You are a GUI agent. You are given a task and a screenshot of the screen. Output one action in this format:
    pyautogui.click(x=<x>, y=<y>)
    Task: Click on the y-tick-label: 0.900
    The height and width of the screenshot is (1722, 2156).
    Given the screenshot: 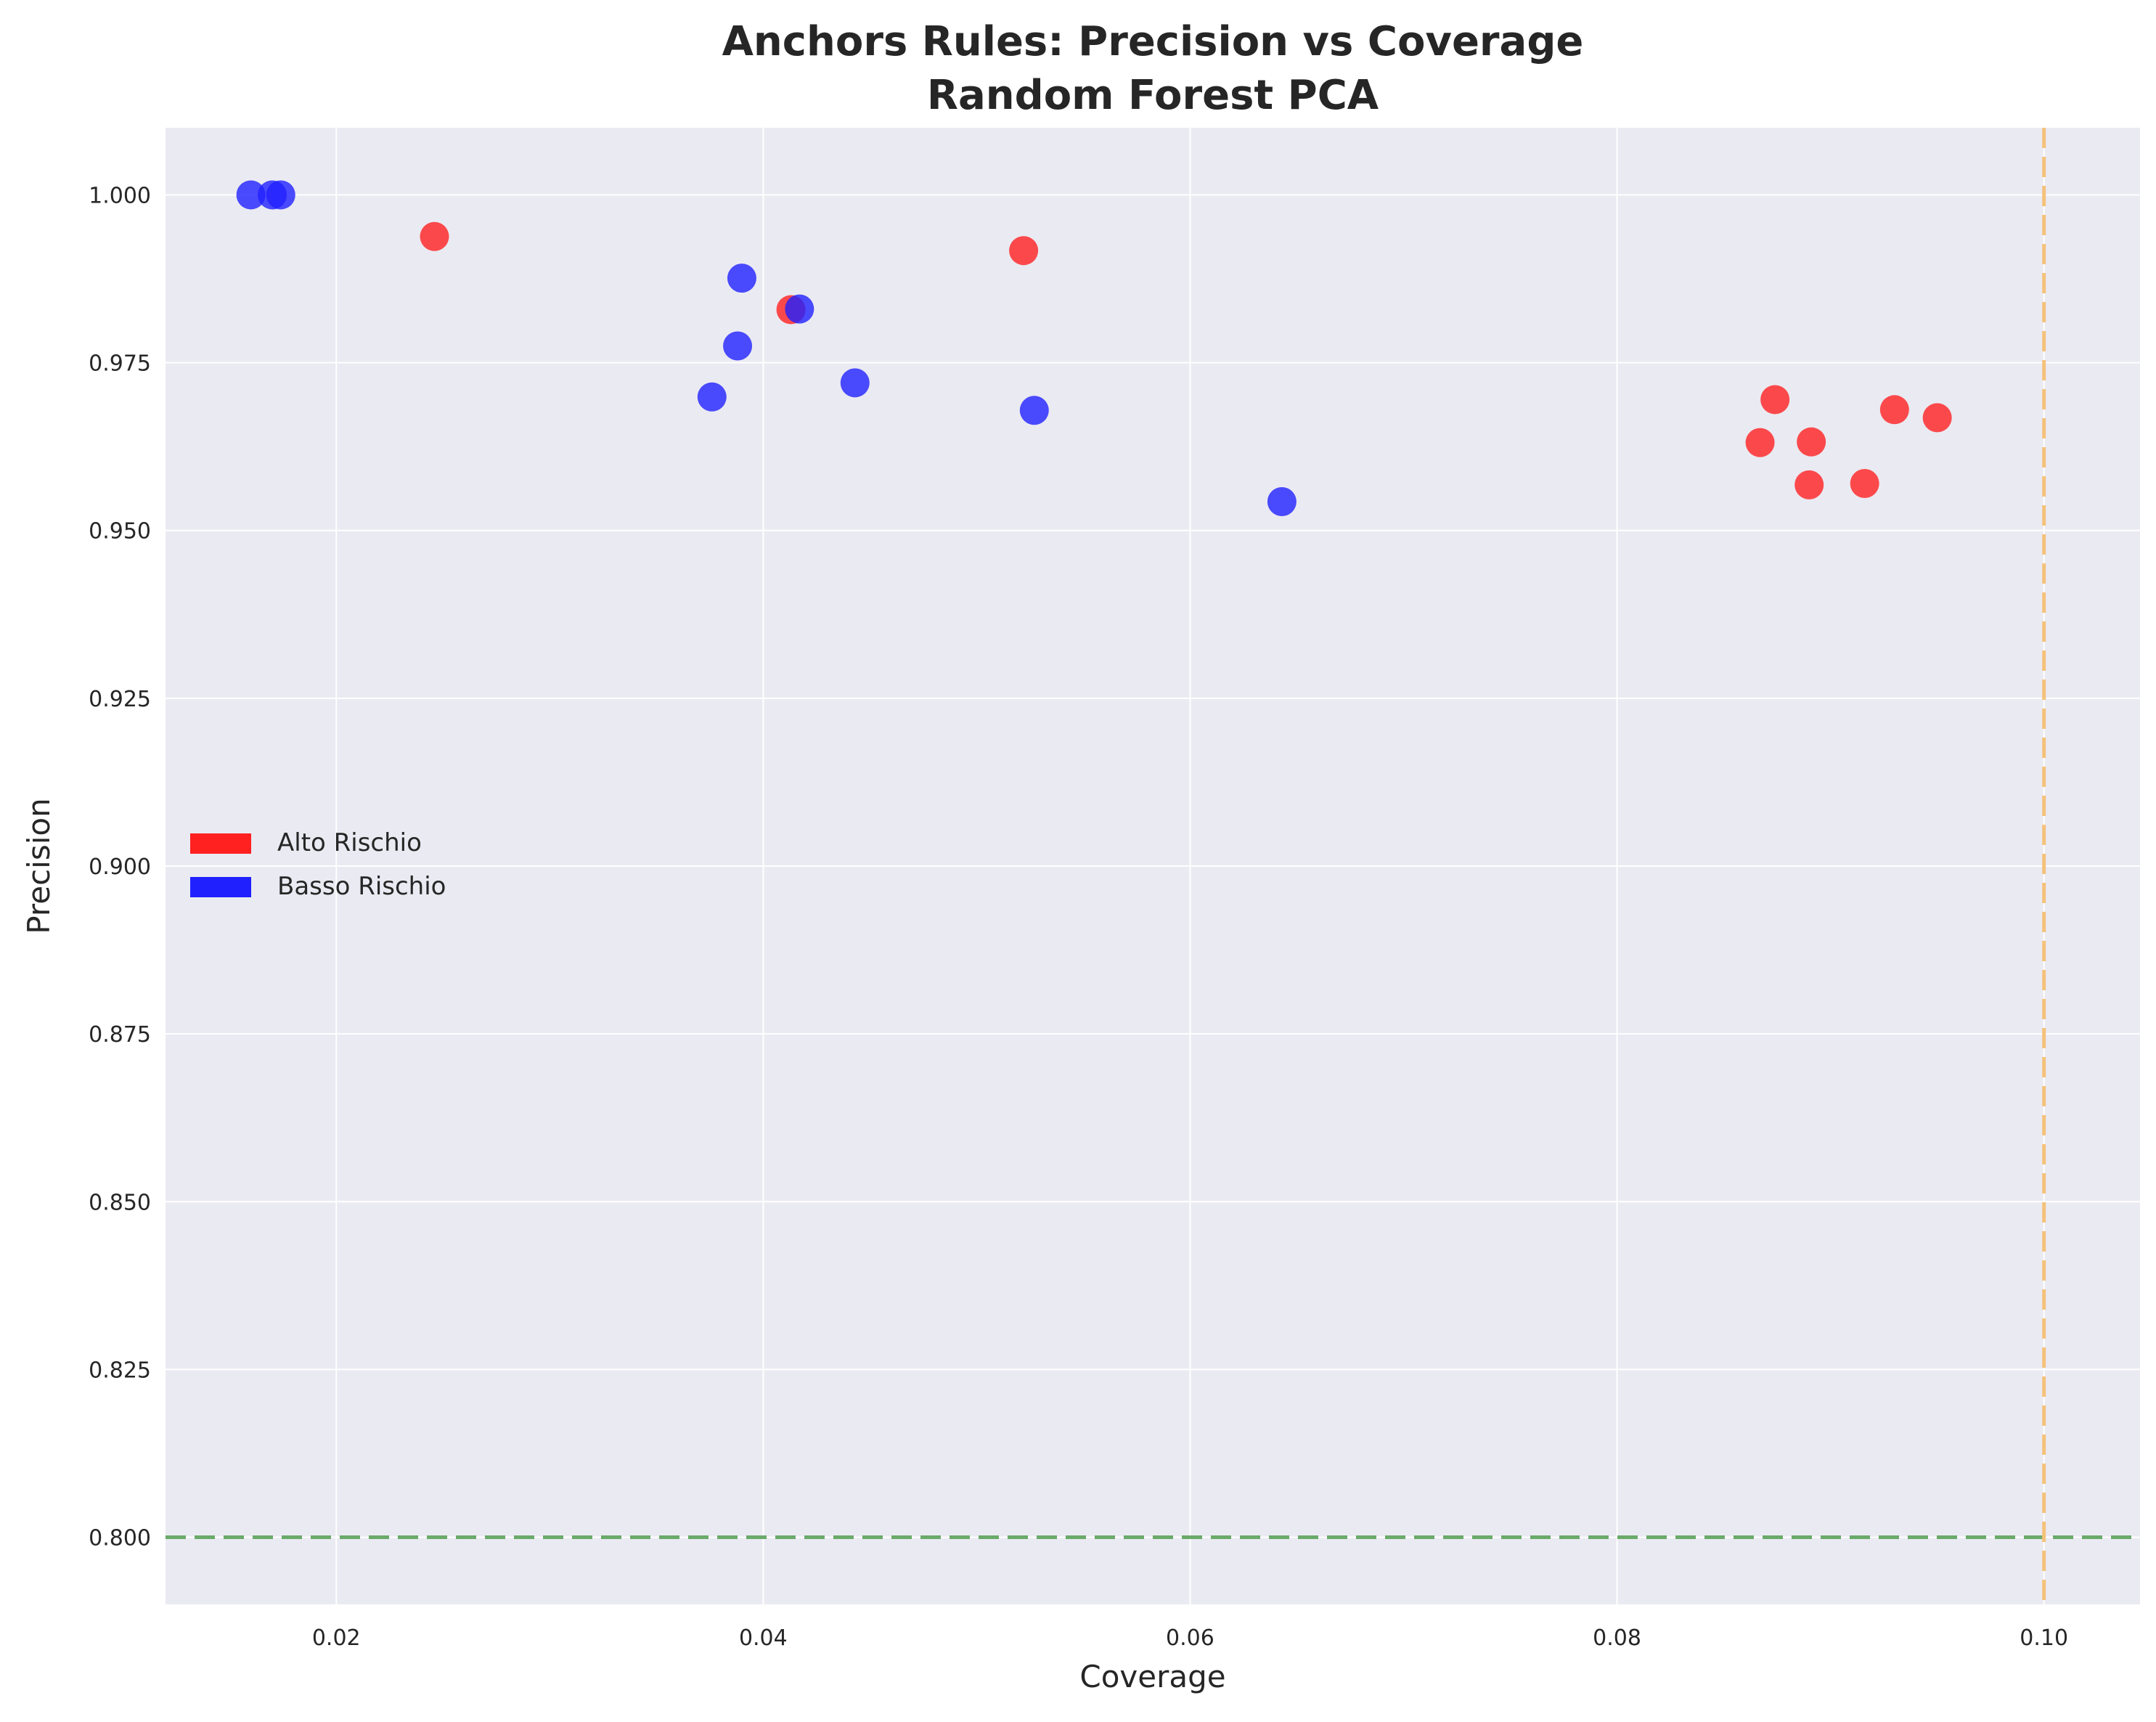 What is the action you would take?
    pyautogui.click(x=120, y=867)
    